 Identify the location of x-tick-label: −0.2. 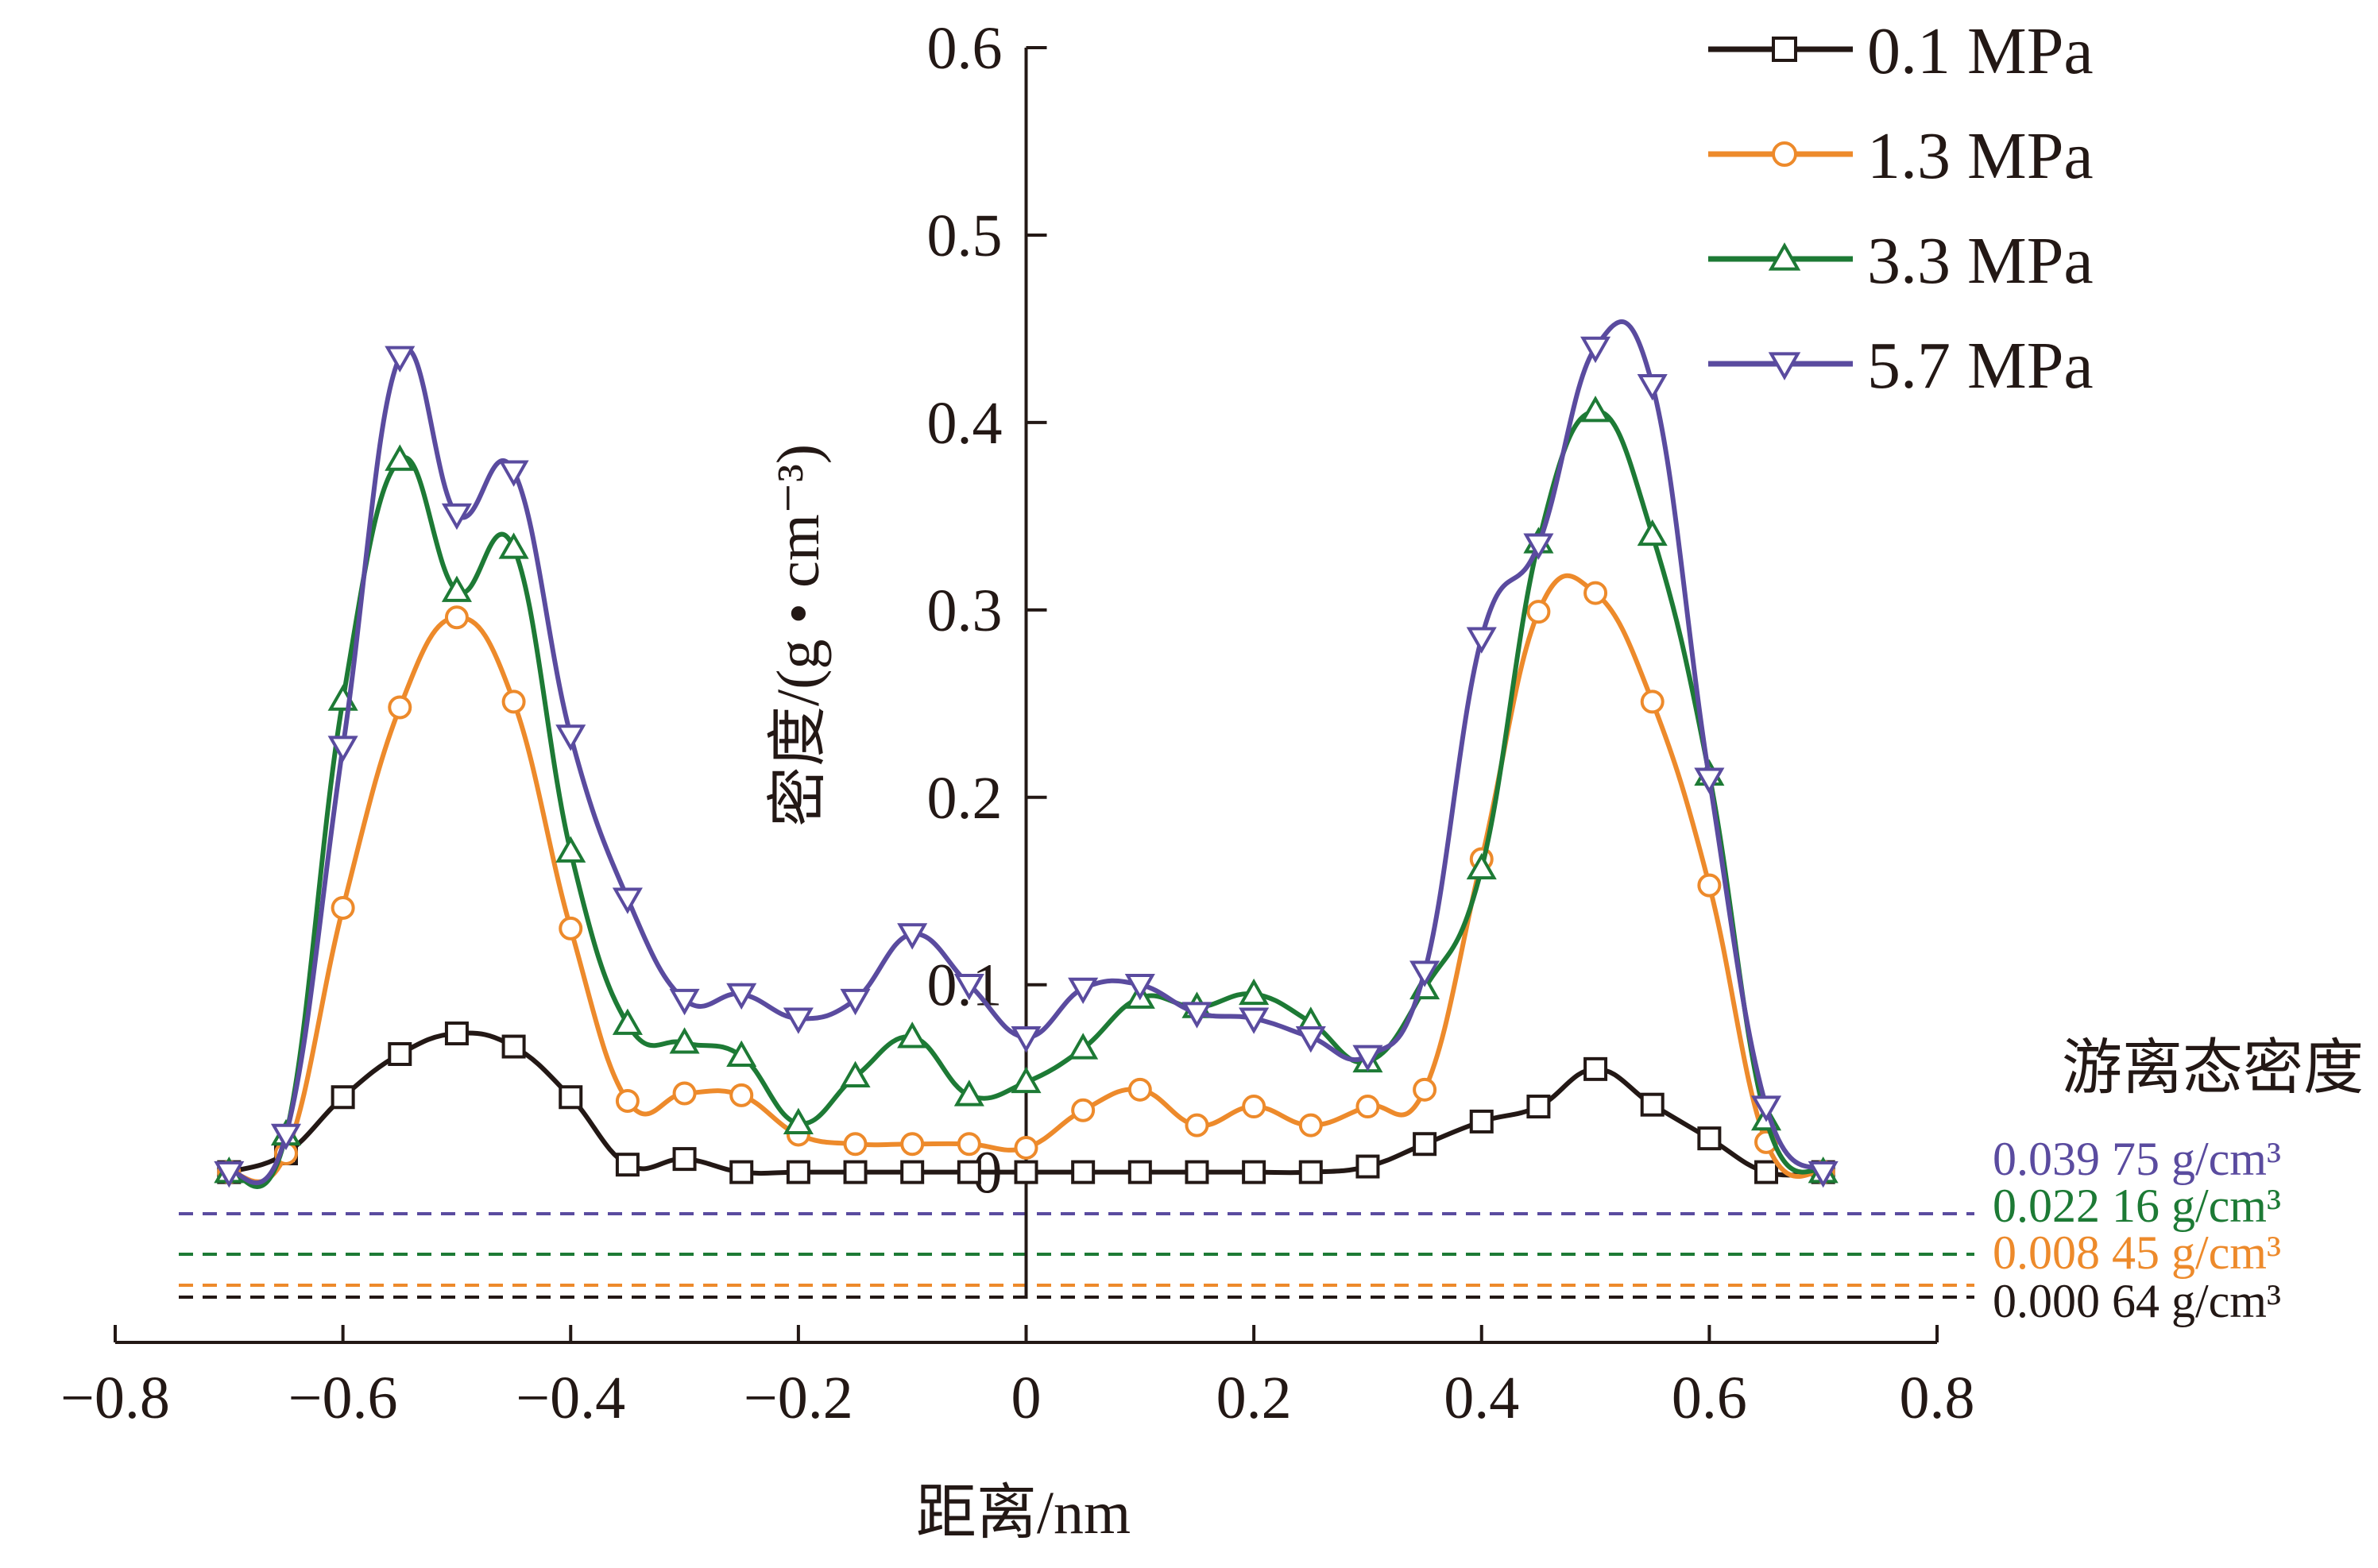
(798, 1398).